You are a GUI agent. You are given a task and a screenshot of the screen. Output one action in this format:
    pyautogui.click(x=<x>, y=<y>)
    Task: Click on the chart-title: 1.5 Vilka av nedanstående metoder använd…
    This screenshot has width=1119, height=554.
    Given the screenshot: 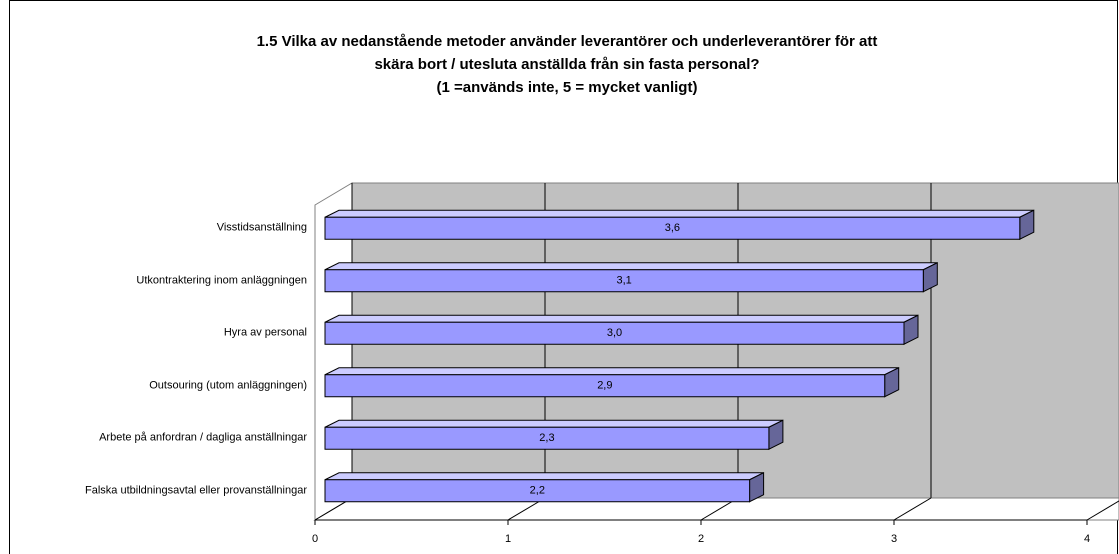 What is the action you would take?
    pyautogui.click(x=567, y=41)
    